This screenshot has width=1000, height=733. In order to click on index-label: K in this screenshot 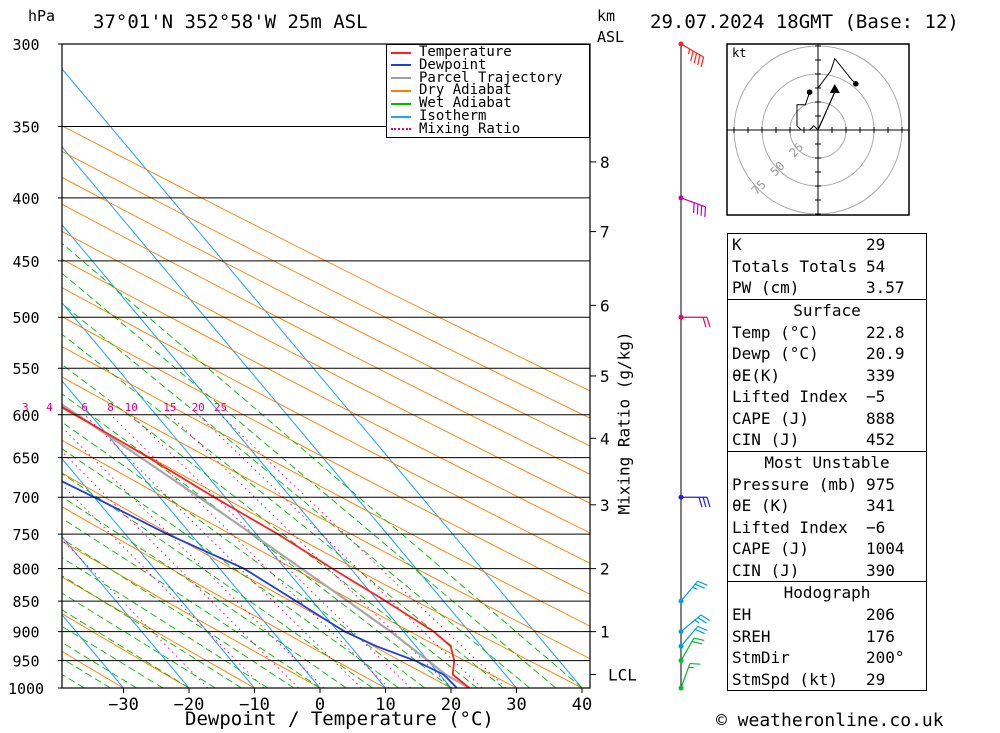, I will do `click(737, 244)`.